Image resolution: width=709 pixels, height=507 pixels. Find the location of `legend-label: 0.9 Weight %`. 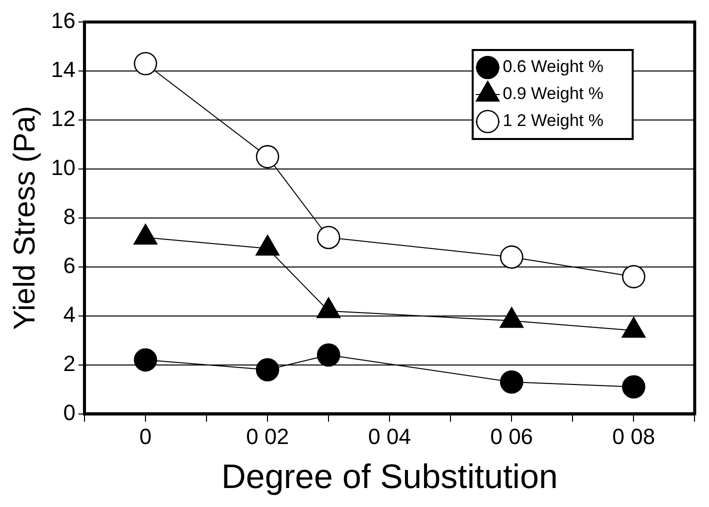

legend-label: 0.9 Weight % is located at coordinates (553, 94).